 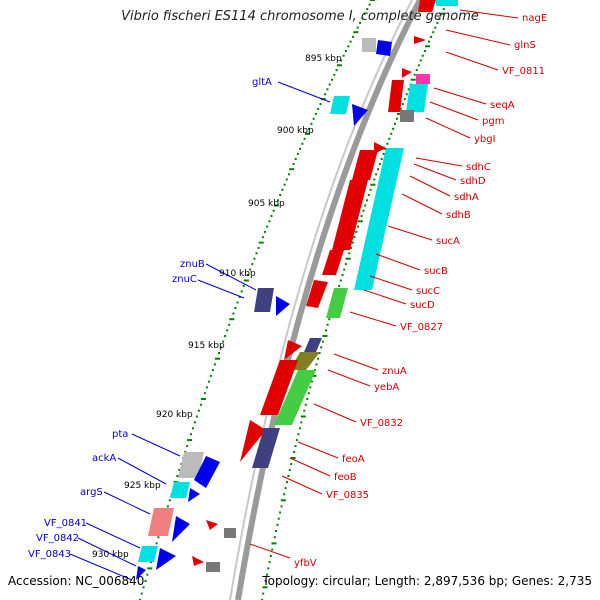 I want to click on ruler-tick-label: 895 kbp, so click(x=323, y=59).